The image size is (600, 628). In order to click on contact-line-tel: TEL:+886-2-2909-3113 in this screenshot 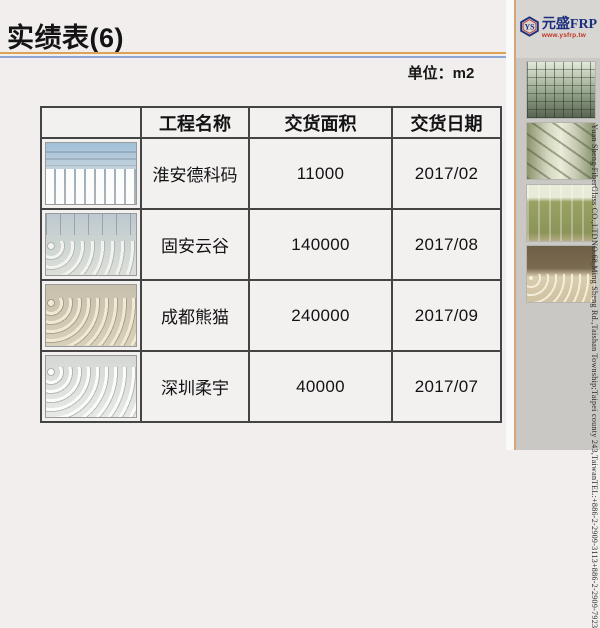, I will do `click(594, 521)`.